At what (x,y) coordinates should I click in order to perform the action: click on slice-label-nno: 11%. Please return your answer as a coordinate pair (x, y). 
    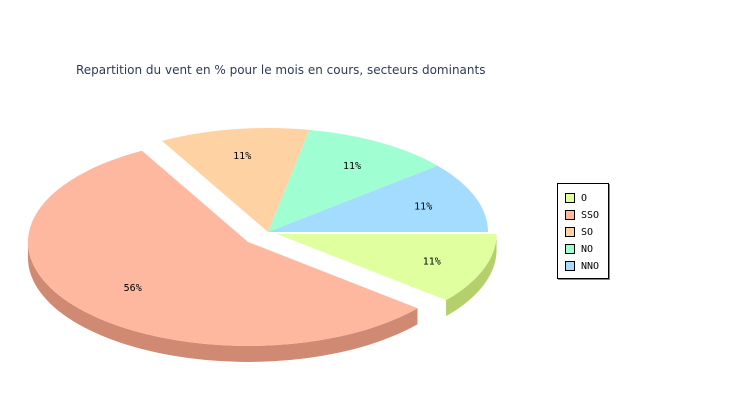
    Looking at the image, I should click on (423, 207).